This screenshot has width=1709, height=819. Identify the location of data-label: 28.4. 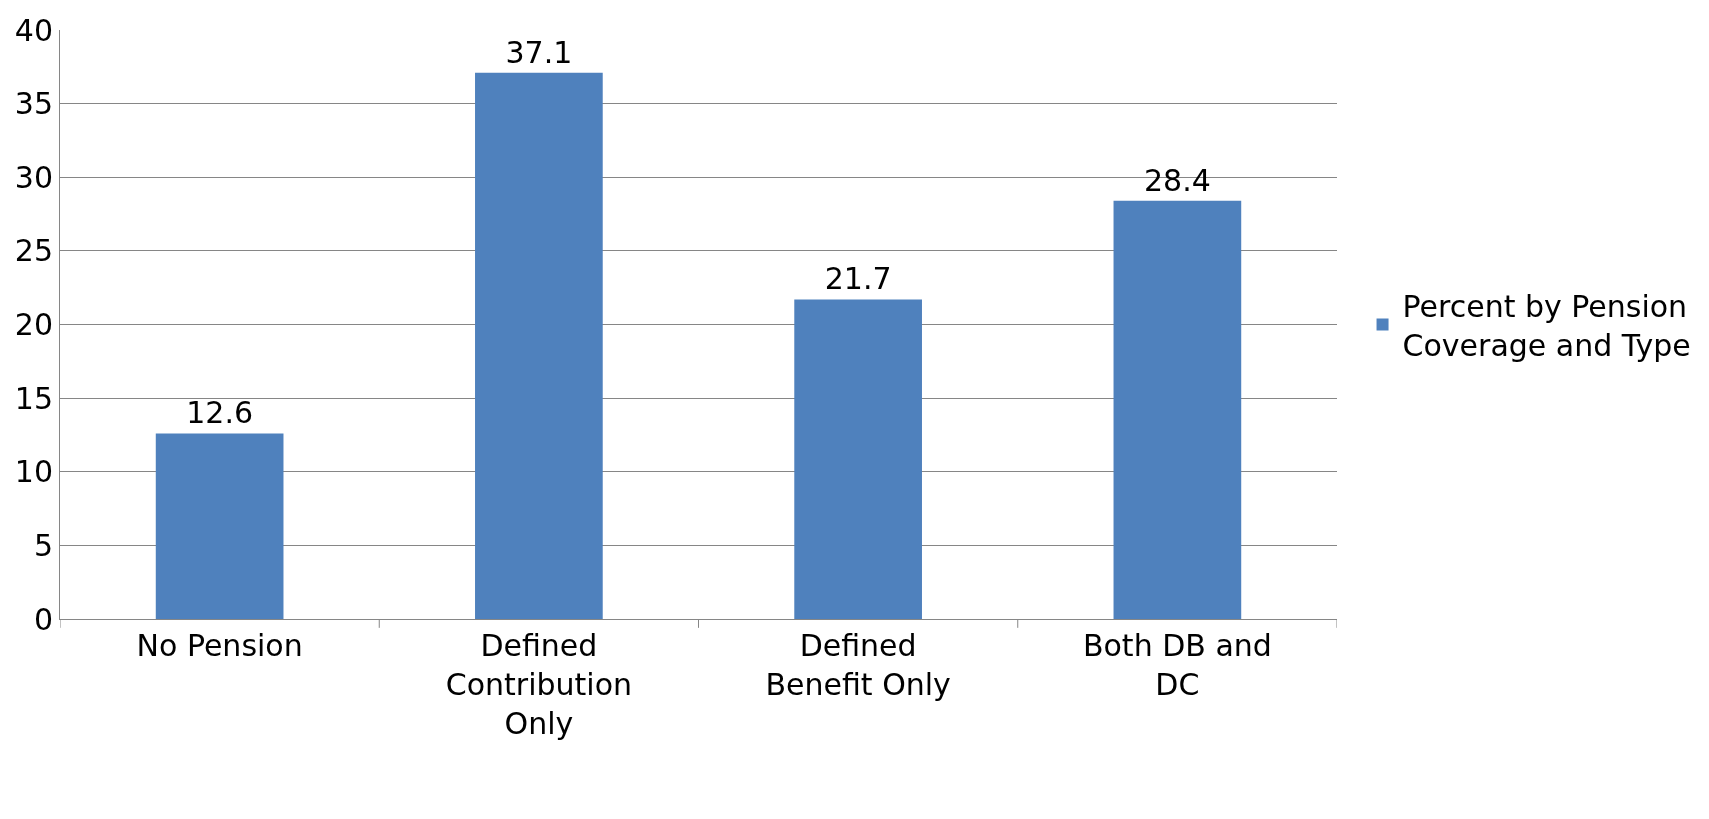
(1177, 180).